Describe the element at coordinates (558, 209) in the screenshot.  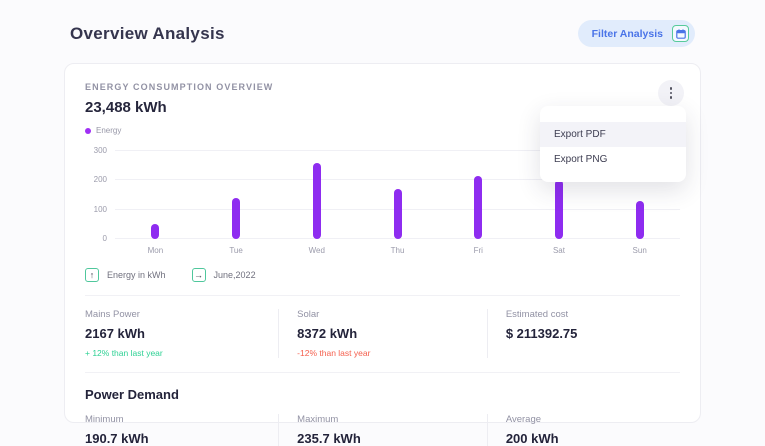
I see `bar-sat` at that location.